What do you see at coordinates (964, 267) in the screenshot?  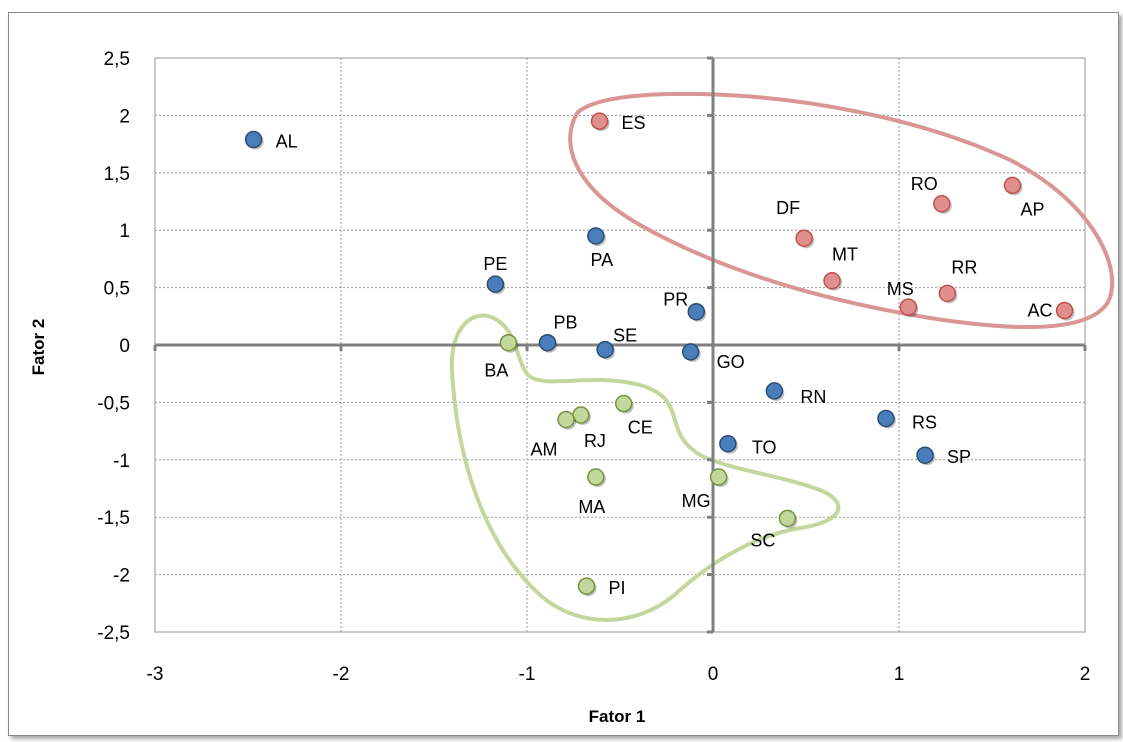 I see `point-label-rr: RR` at bounding box center [964, 267].